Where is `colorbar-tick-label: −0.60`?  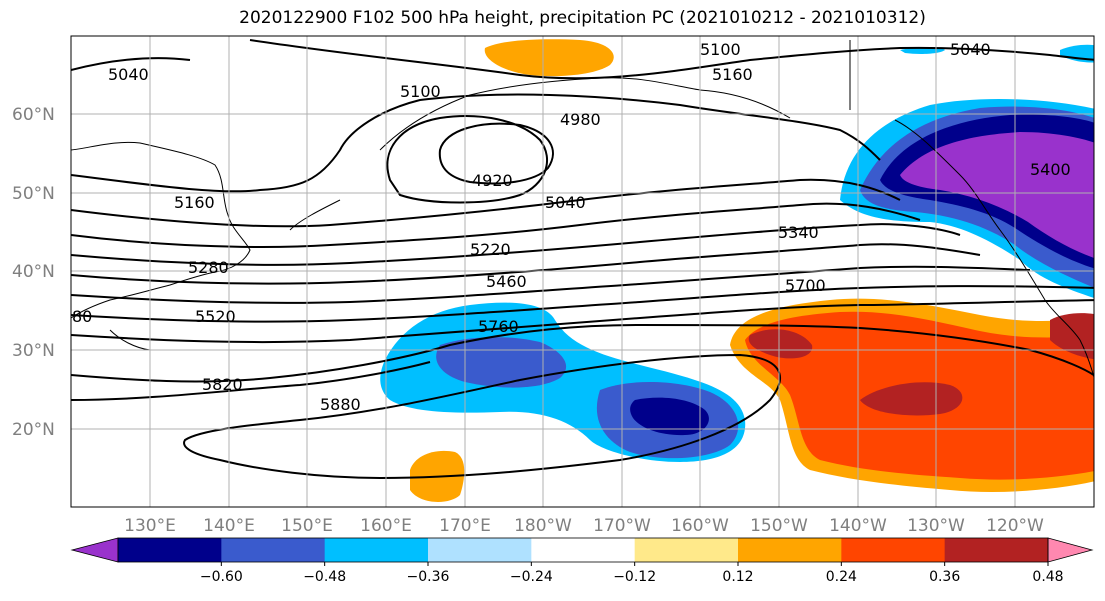
colorbar-tick-label: −0.60 is located at coordinates (221, 577).